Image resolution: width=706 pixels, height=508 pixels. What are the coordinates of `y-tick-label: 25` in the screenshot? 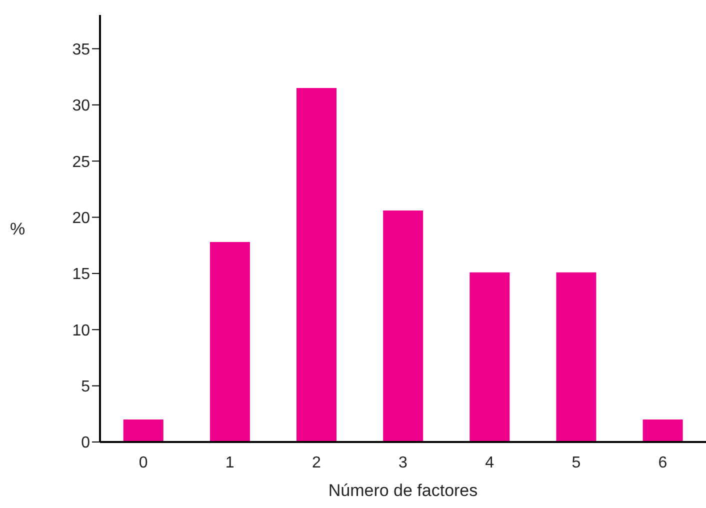 It's located at (81, 162).